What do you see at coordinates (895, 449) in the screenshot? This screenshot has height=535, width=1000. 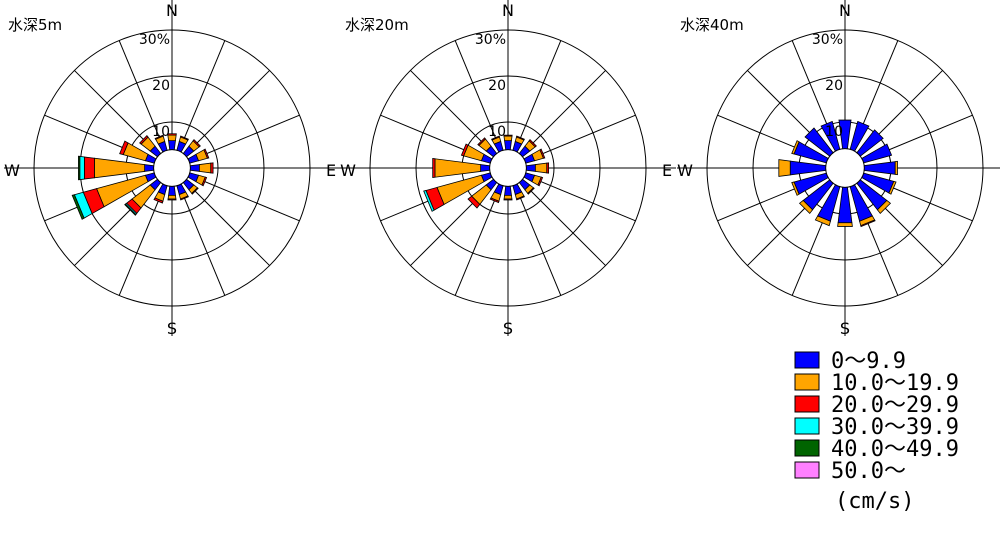 I see `legend-label-5: 40.0～49.9` at bounding box center [895, 449].